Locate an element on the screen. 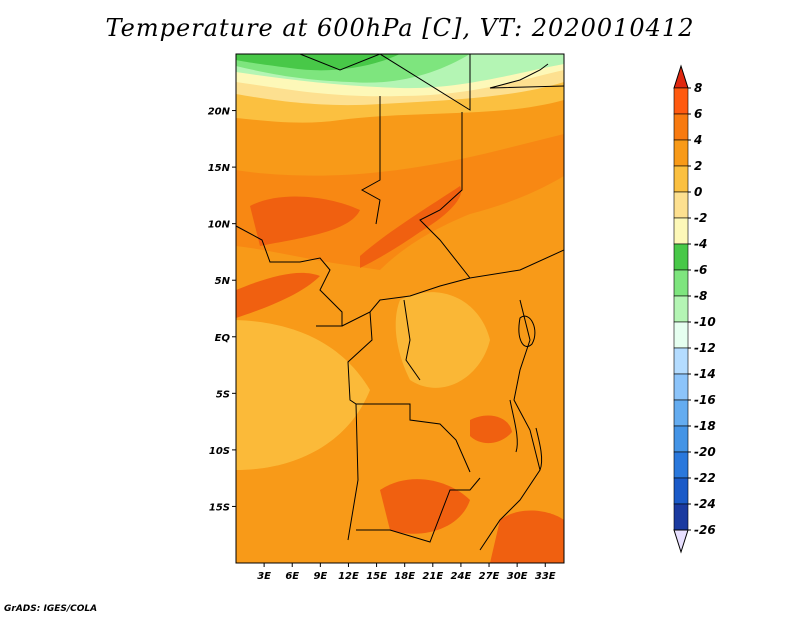 This screenshot has height=618, width=800. field-warm-streak is located at coordinates (411, 227).